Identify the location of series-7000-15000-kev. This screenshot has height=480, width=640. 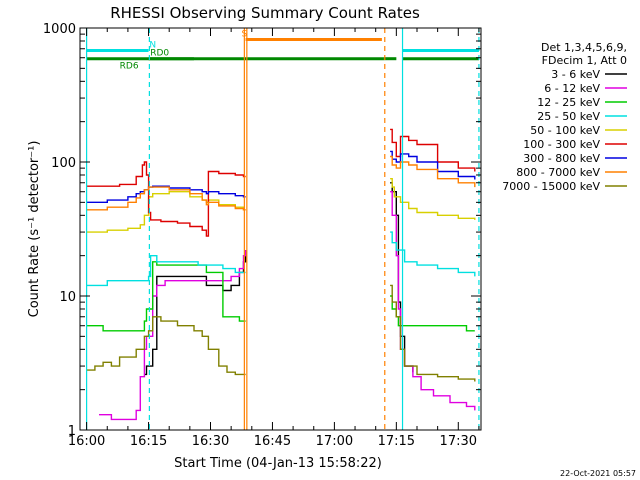
(281, 333).